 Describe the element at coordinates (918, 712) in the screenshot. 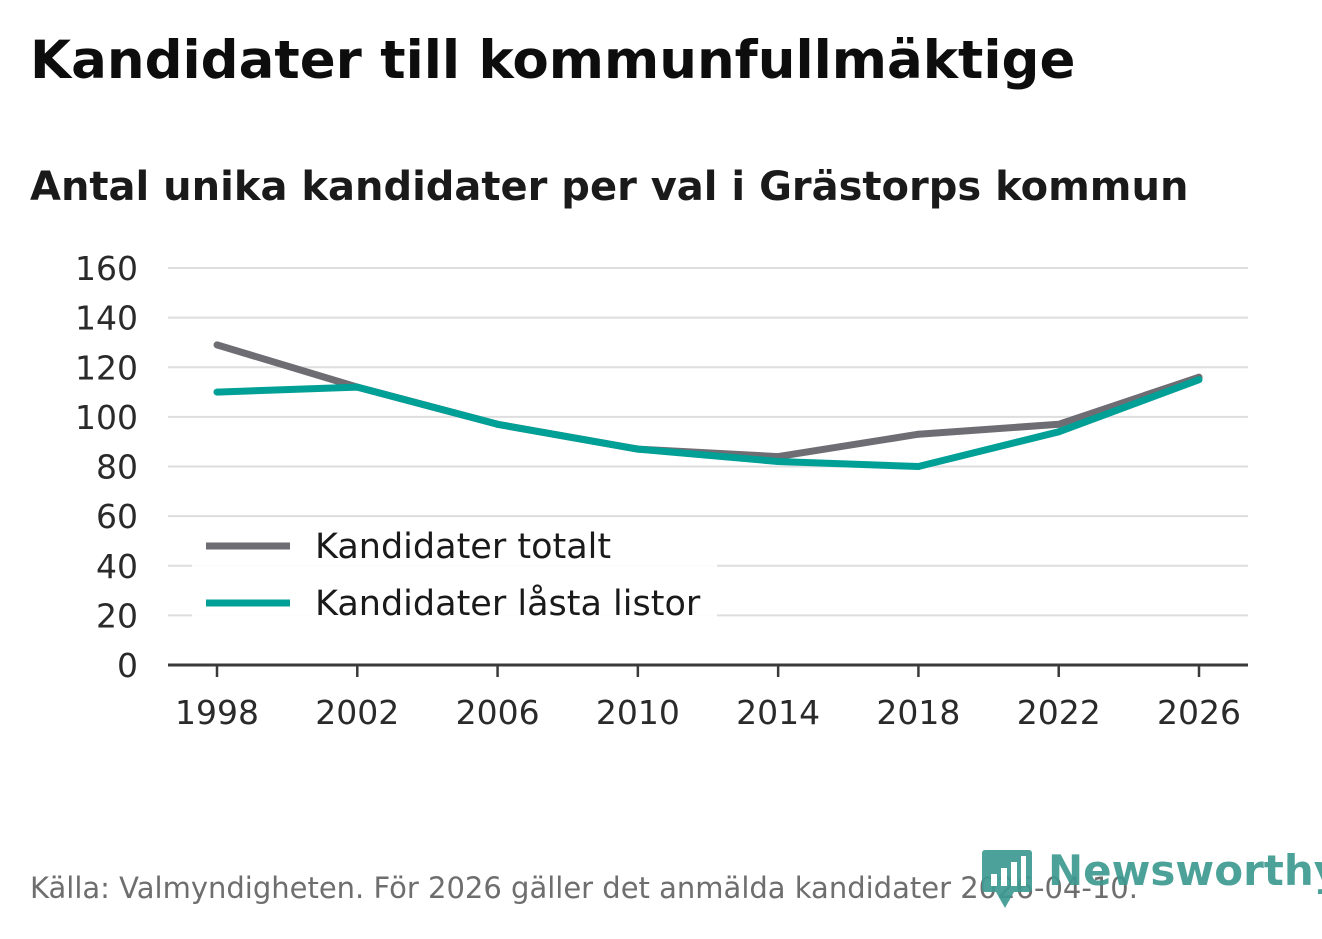

I see `x-tick-label: 2018` at that location.